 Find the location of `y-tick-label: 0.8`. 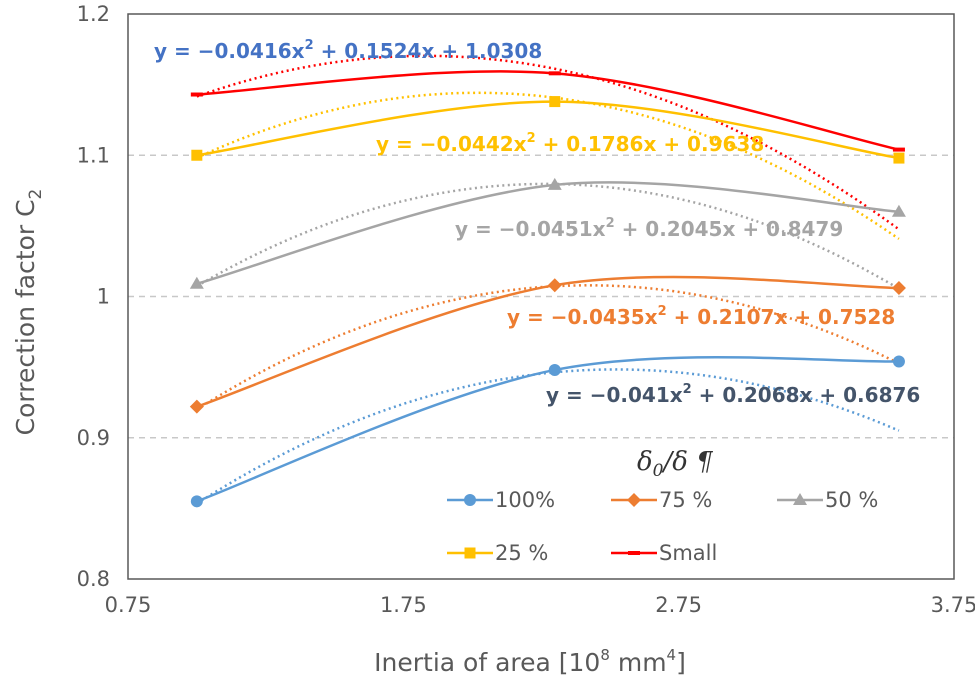

y-tick-label: 0.8 is located at coordinates (93, 579).